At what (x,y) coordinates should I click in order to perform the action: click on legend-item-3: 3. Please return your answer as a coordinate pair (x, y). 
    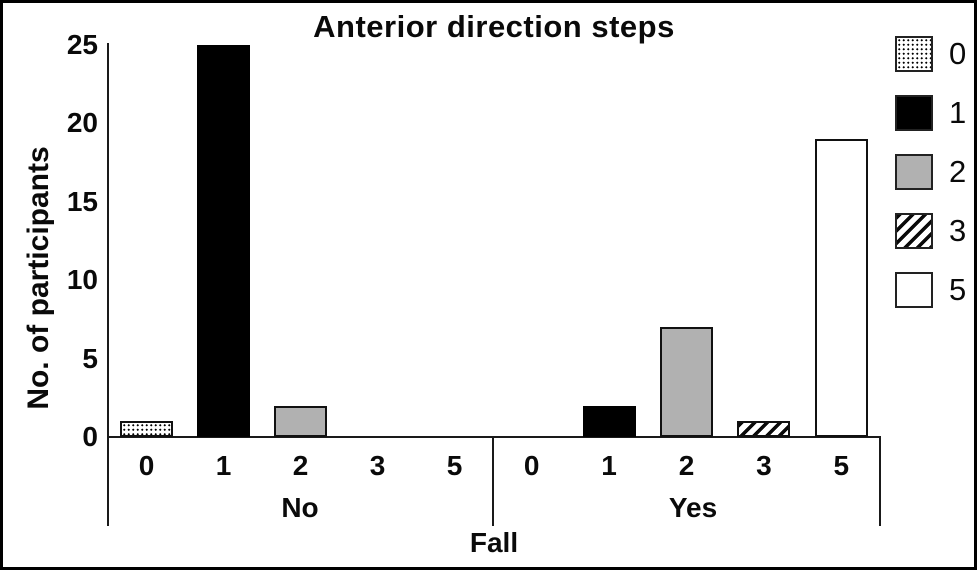
    Looking at the image, I should click on (930, 231).